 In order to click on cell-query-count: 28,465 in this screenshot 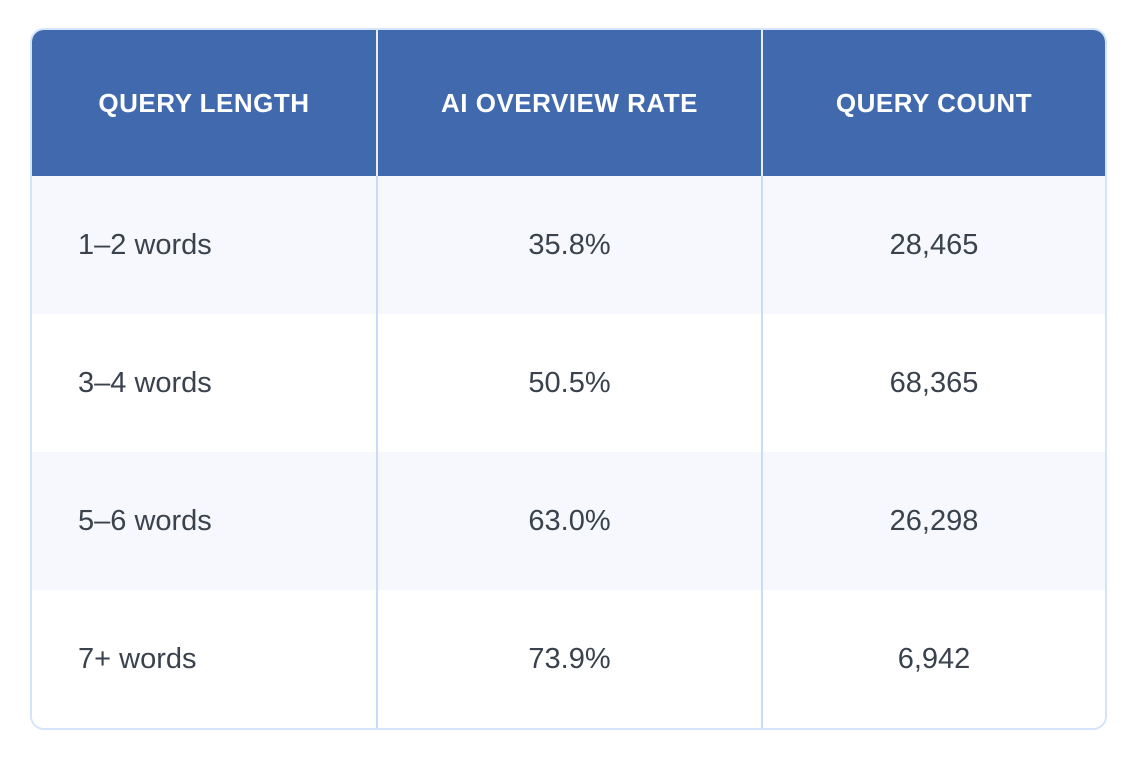, I will do `click(933, 245)`.